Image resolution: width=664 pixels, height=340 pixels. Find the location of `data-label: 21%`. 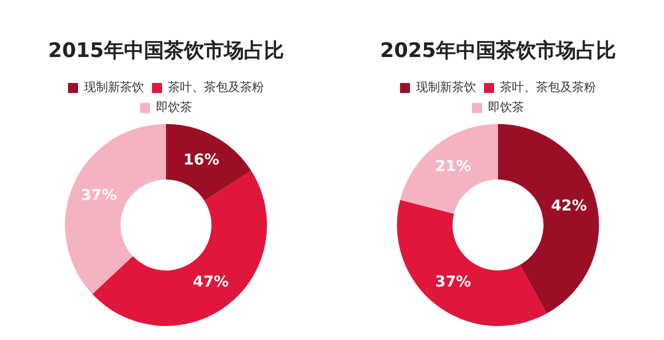

data-label: 21% is located at coordinates (453, 166).